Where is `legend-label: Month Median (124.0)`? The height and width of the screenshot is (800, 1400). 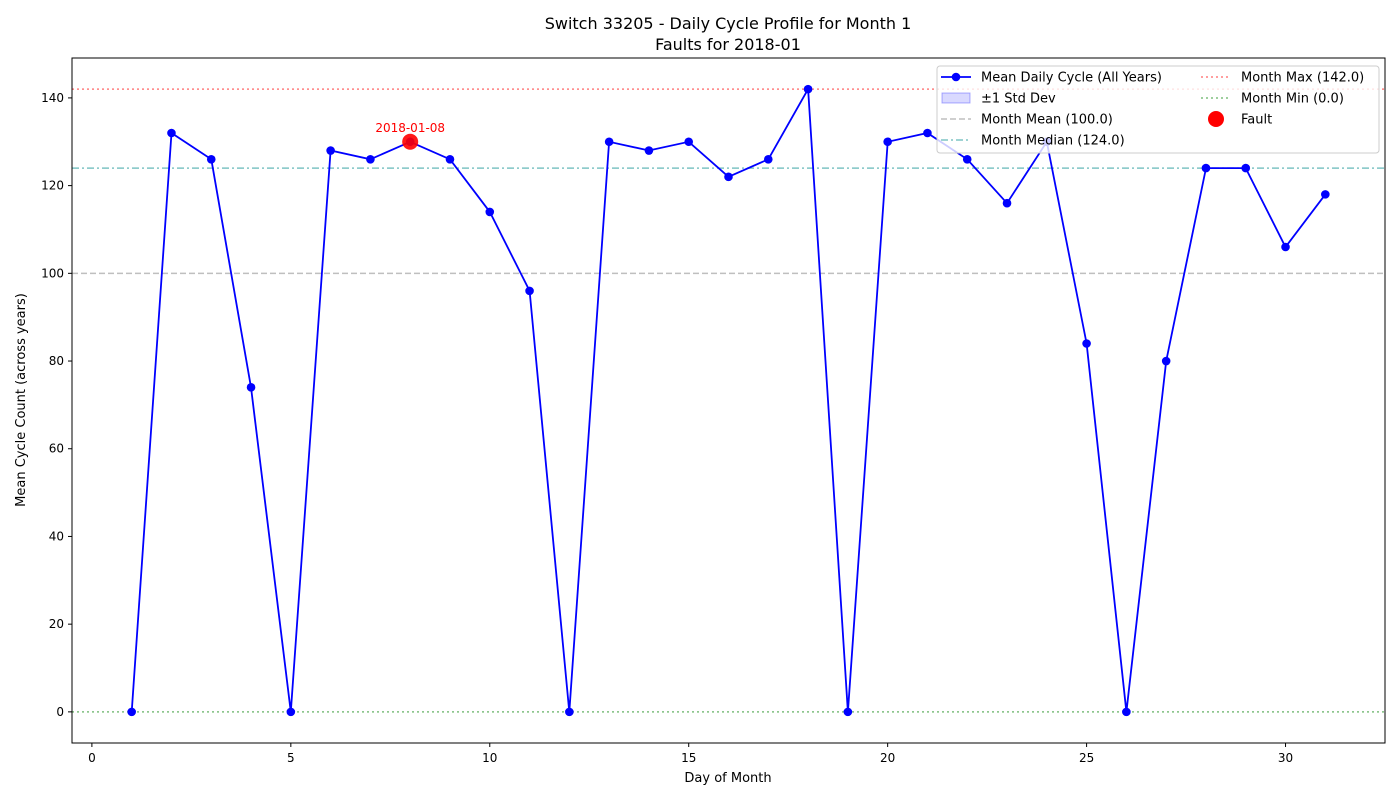 legend-label: Month Median (124.0) is located at coordinates (1053, 141).